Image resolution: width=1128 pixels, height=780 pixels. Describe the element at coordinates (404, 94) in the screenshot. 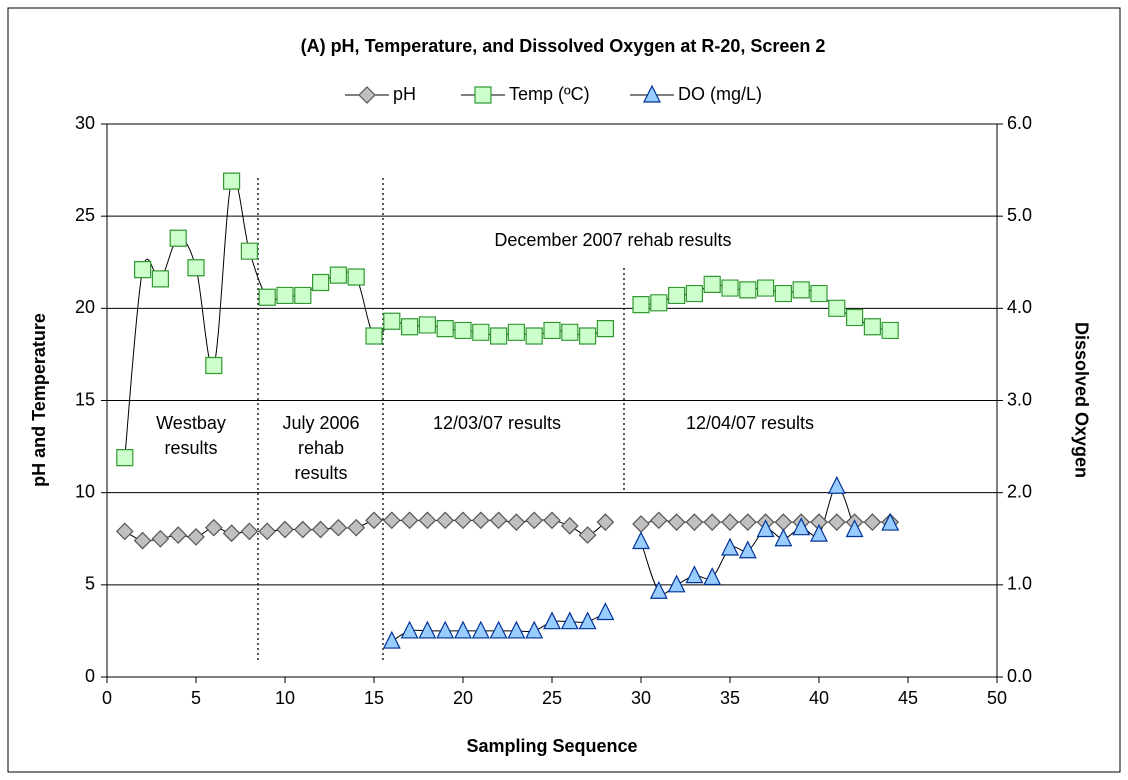

I see `legend-label: pH` at that location.